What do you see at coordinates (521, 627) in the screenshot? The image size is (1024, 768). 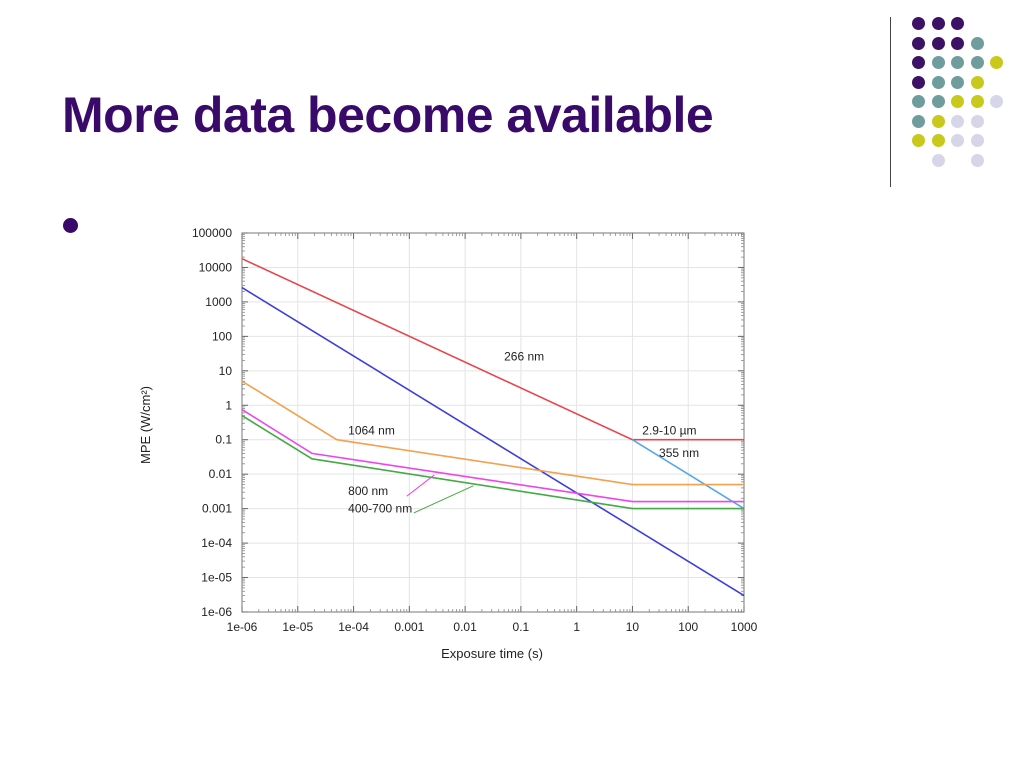 I see `x-tick-label: 0.1` at bounding box center [521, 627].